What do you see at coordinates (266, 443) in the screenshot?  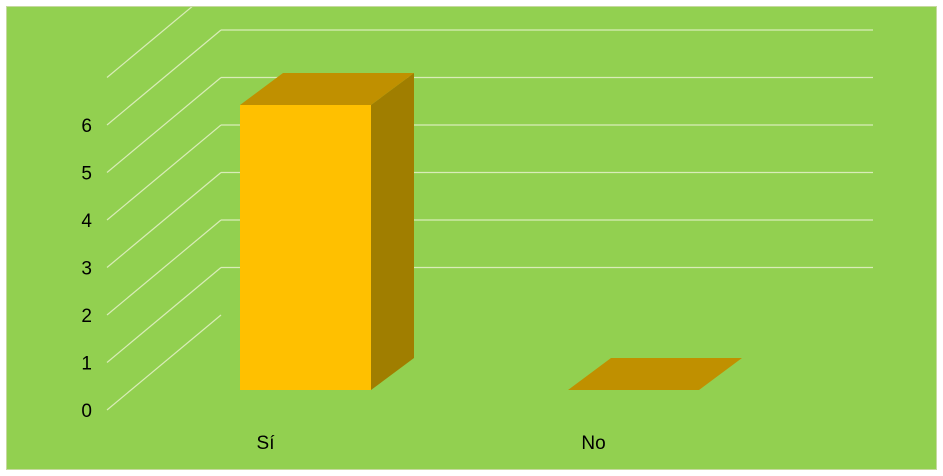 I see `x-category-label: Sí` at bounding box center [266, 443].